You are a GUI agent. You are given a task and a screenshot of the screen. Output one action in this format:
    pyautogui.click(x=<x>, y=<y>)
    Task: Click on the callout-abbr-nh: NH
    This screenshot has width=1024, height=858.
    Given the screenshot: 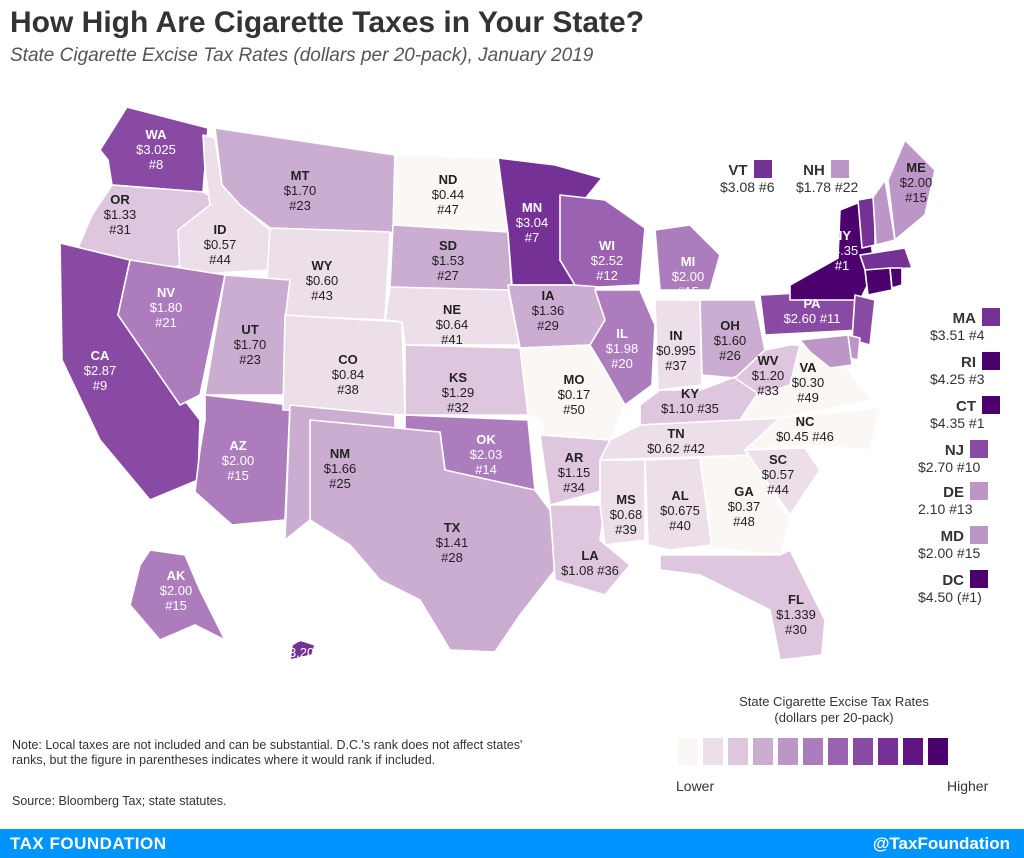 What is the action you would take?
    pyautogui.click(x=814, y=170)
    